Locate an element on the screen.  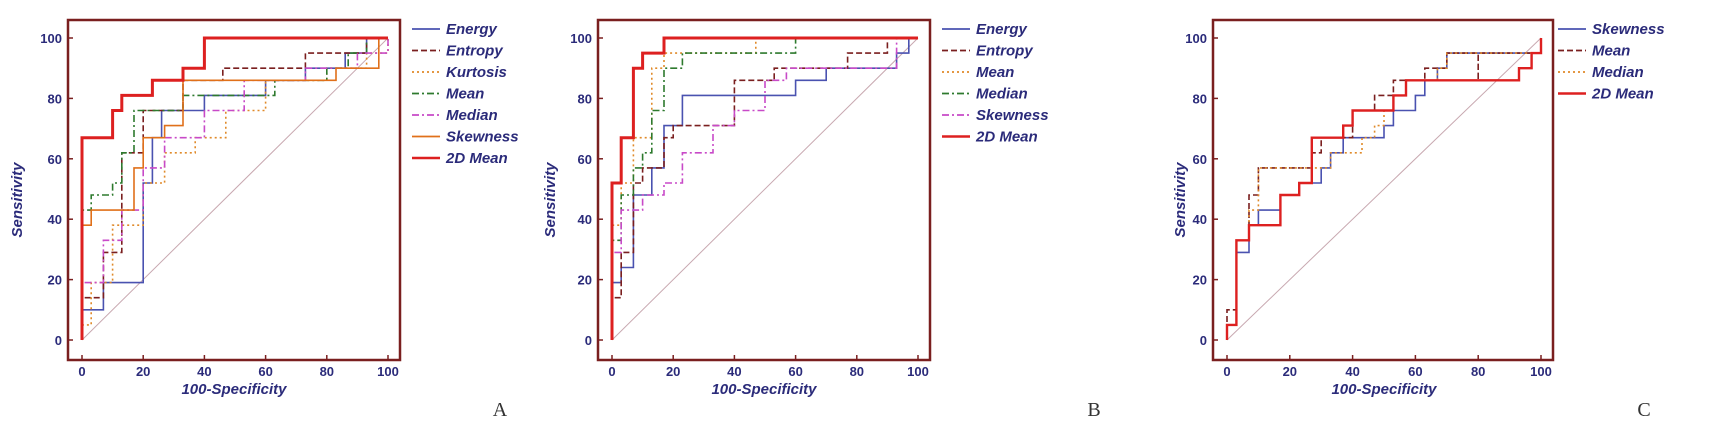
legend: Energy Entropy Mean Median Skewness 2D Mean is located at coordinates (995, 83).